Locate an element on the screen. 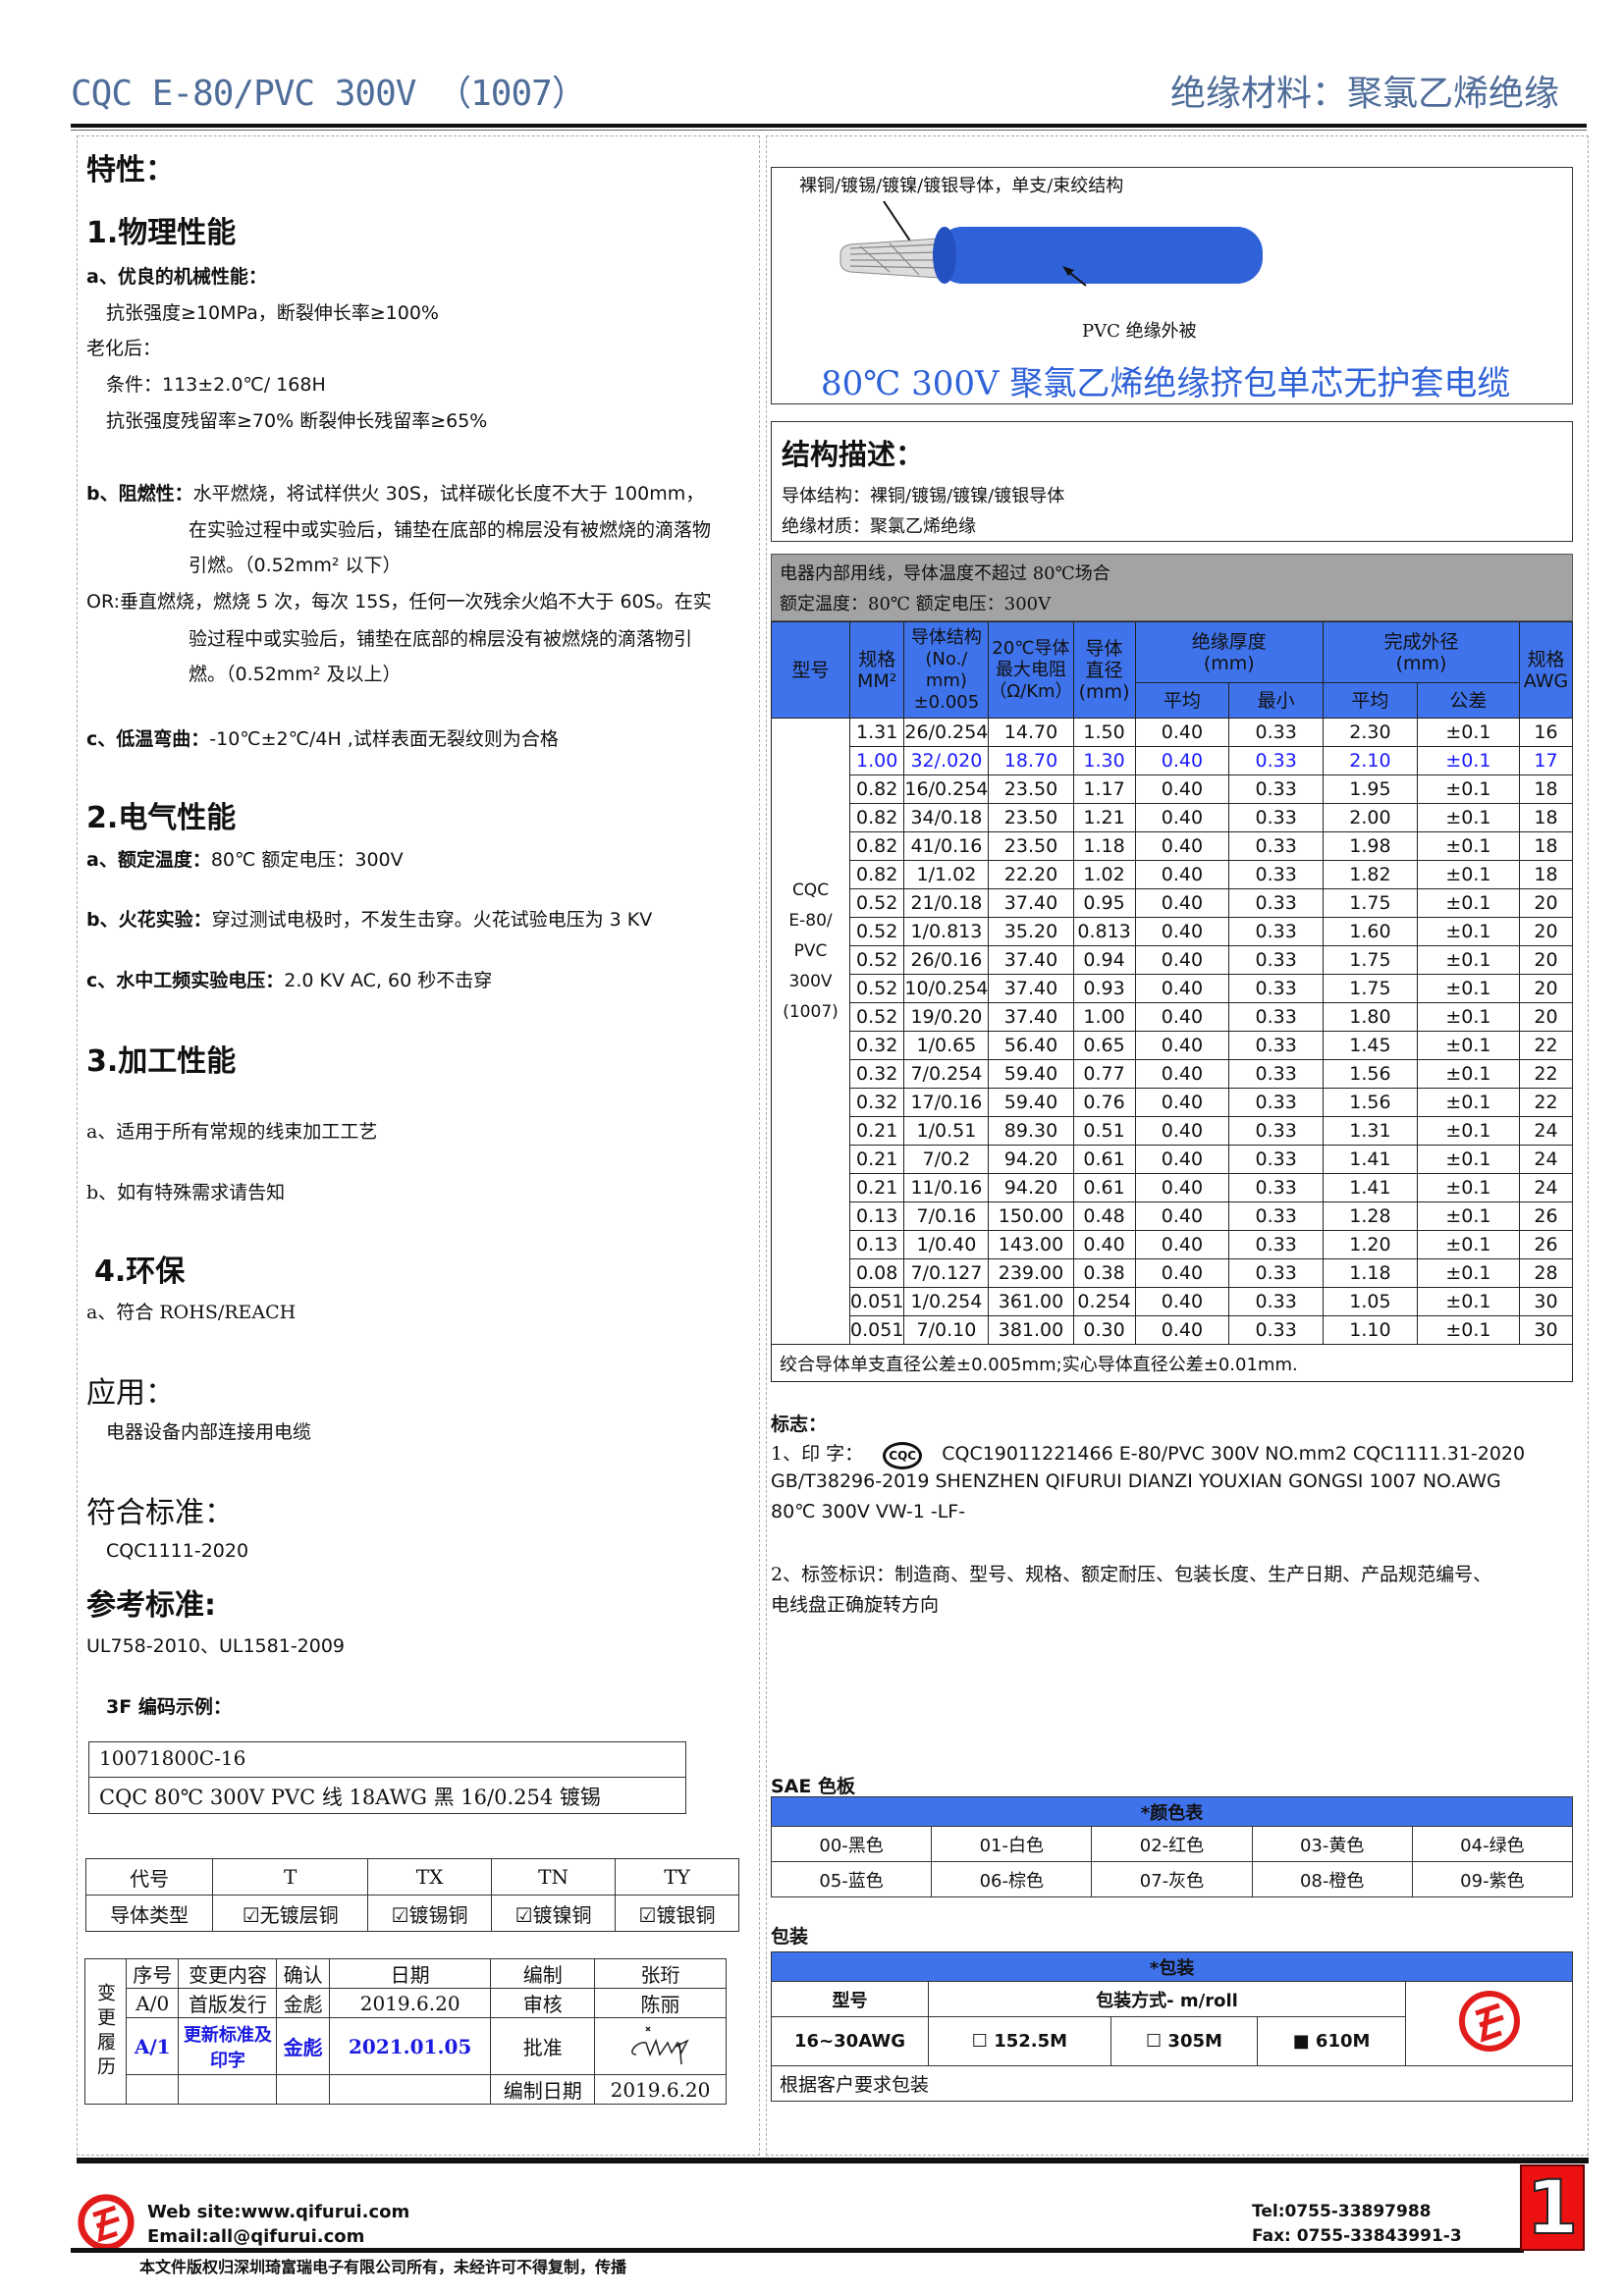 The height and width of the screenshot is (2296, 1624). spec-cell: 0.38 is located at coordinates (1104, 1273).